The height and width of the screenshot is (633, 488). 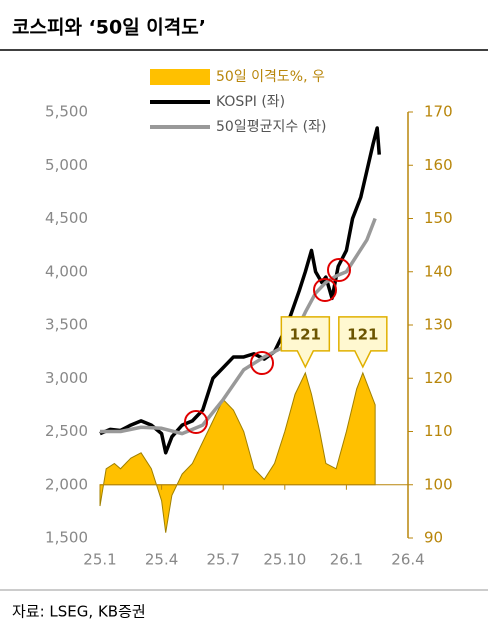 What do you see at coordinates (267, 346) in the screenshot?
I see `highlights` at bounding box center [267, 346].